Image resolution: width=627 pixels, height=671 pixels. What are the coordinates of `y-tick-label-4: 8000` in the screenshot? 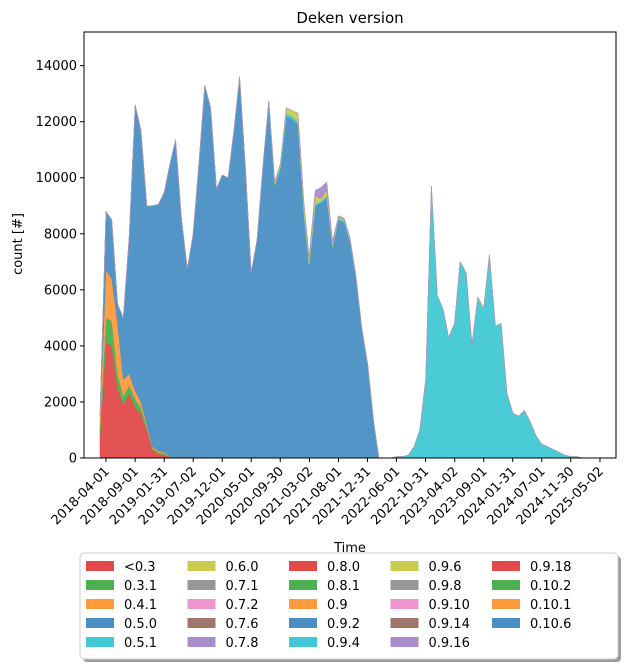 It's located at (60, 234).